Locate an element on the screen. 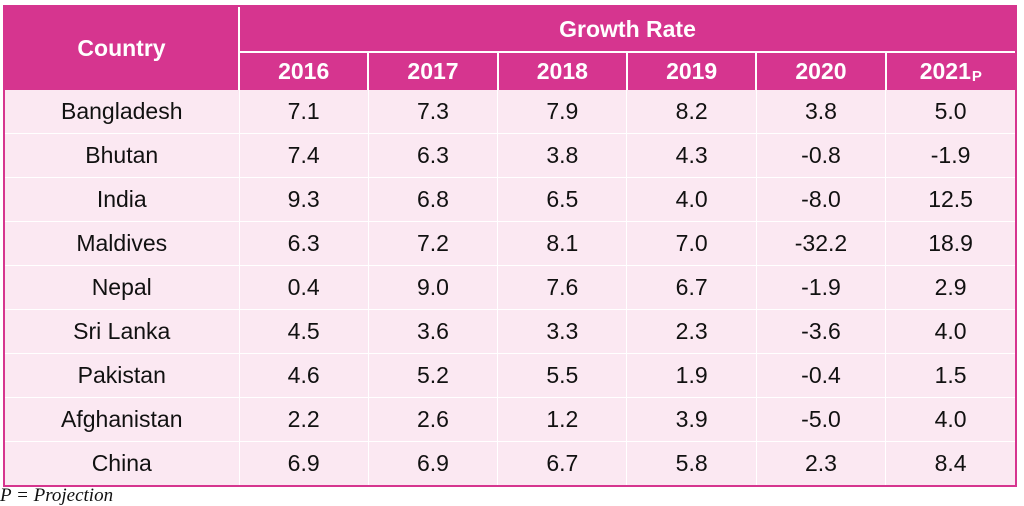  growth-value-cell: 7.0 is located at coordinates (691, 243).